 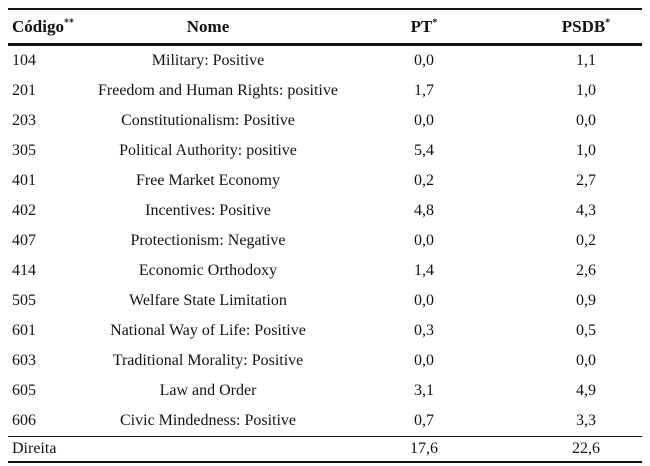 What do you see at coordinates (325, 391) in the screenshot?
I see `table-row: 605 Law and Order 3,1 4,9` at bounding box center [325, 391].